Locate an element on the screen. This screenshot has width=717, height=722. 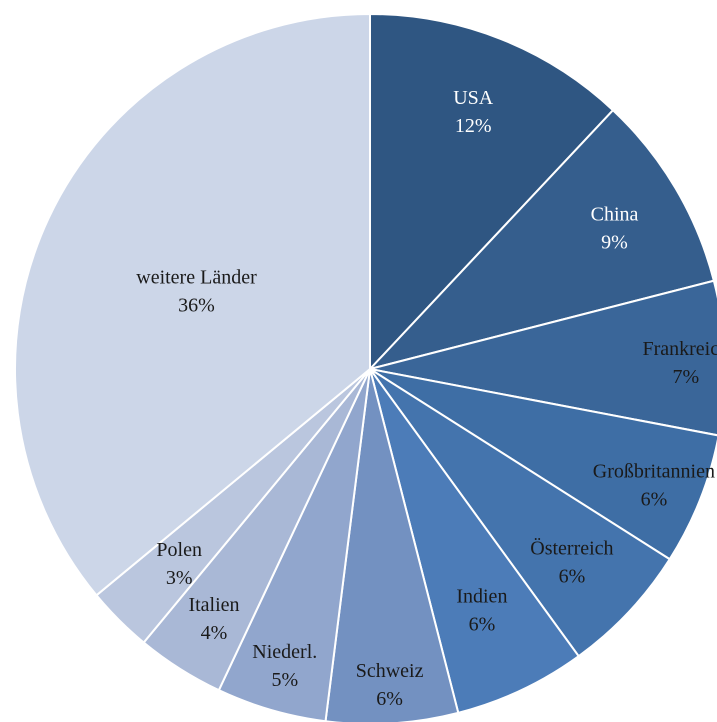
slice-name-indien: Indien is located at coordinates (481, 597).